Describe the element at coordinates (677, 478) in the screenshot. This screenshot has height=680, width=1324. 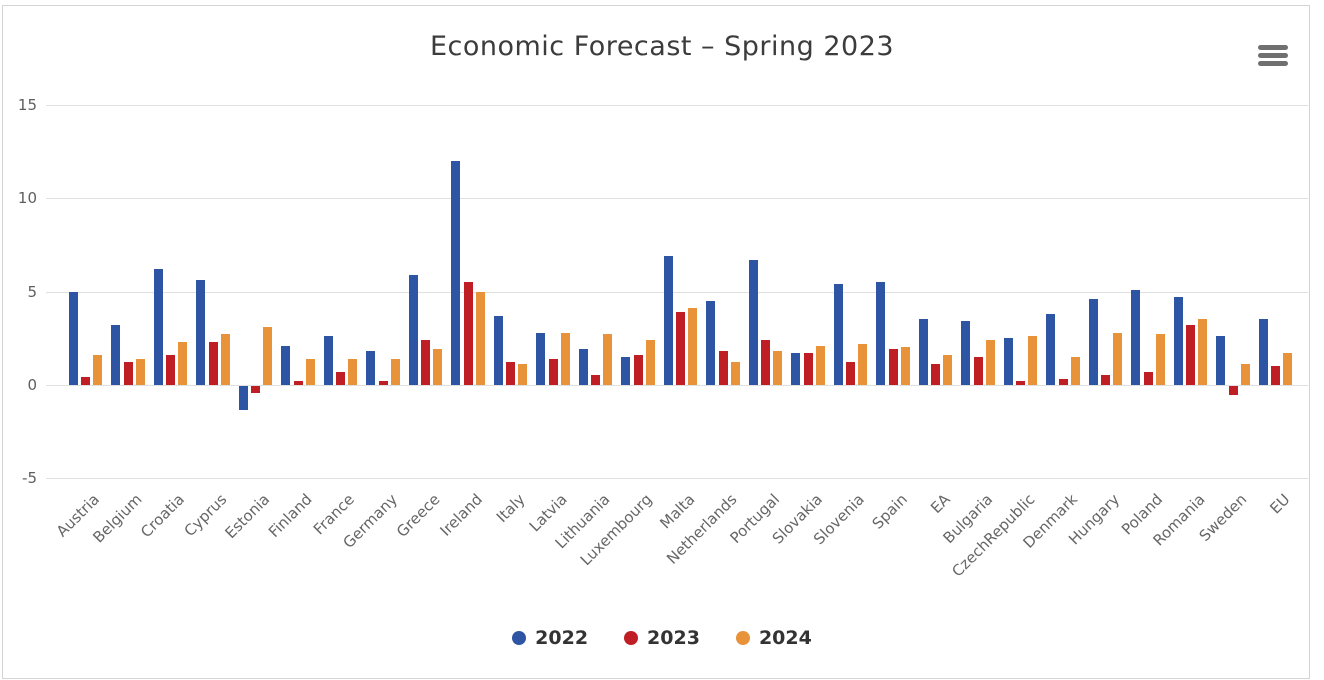
I see `gridline` at that location.